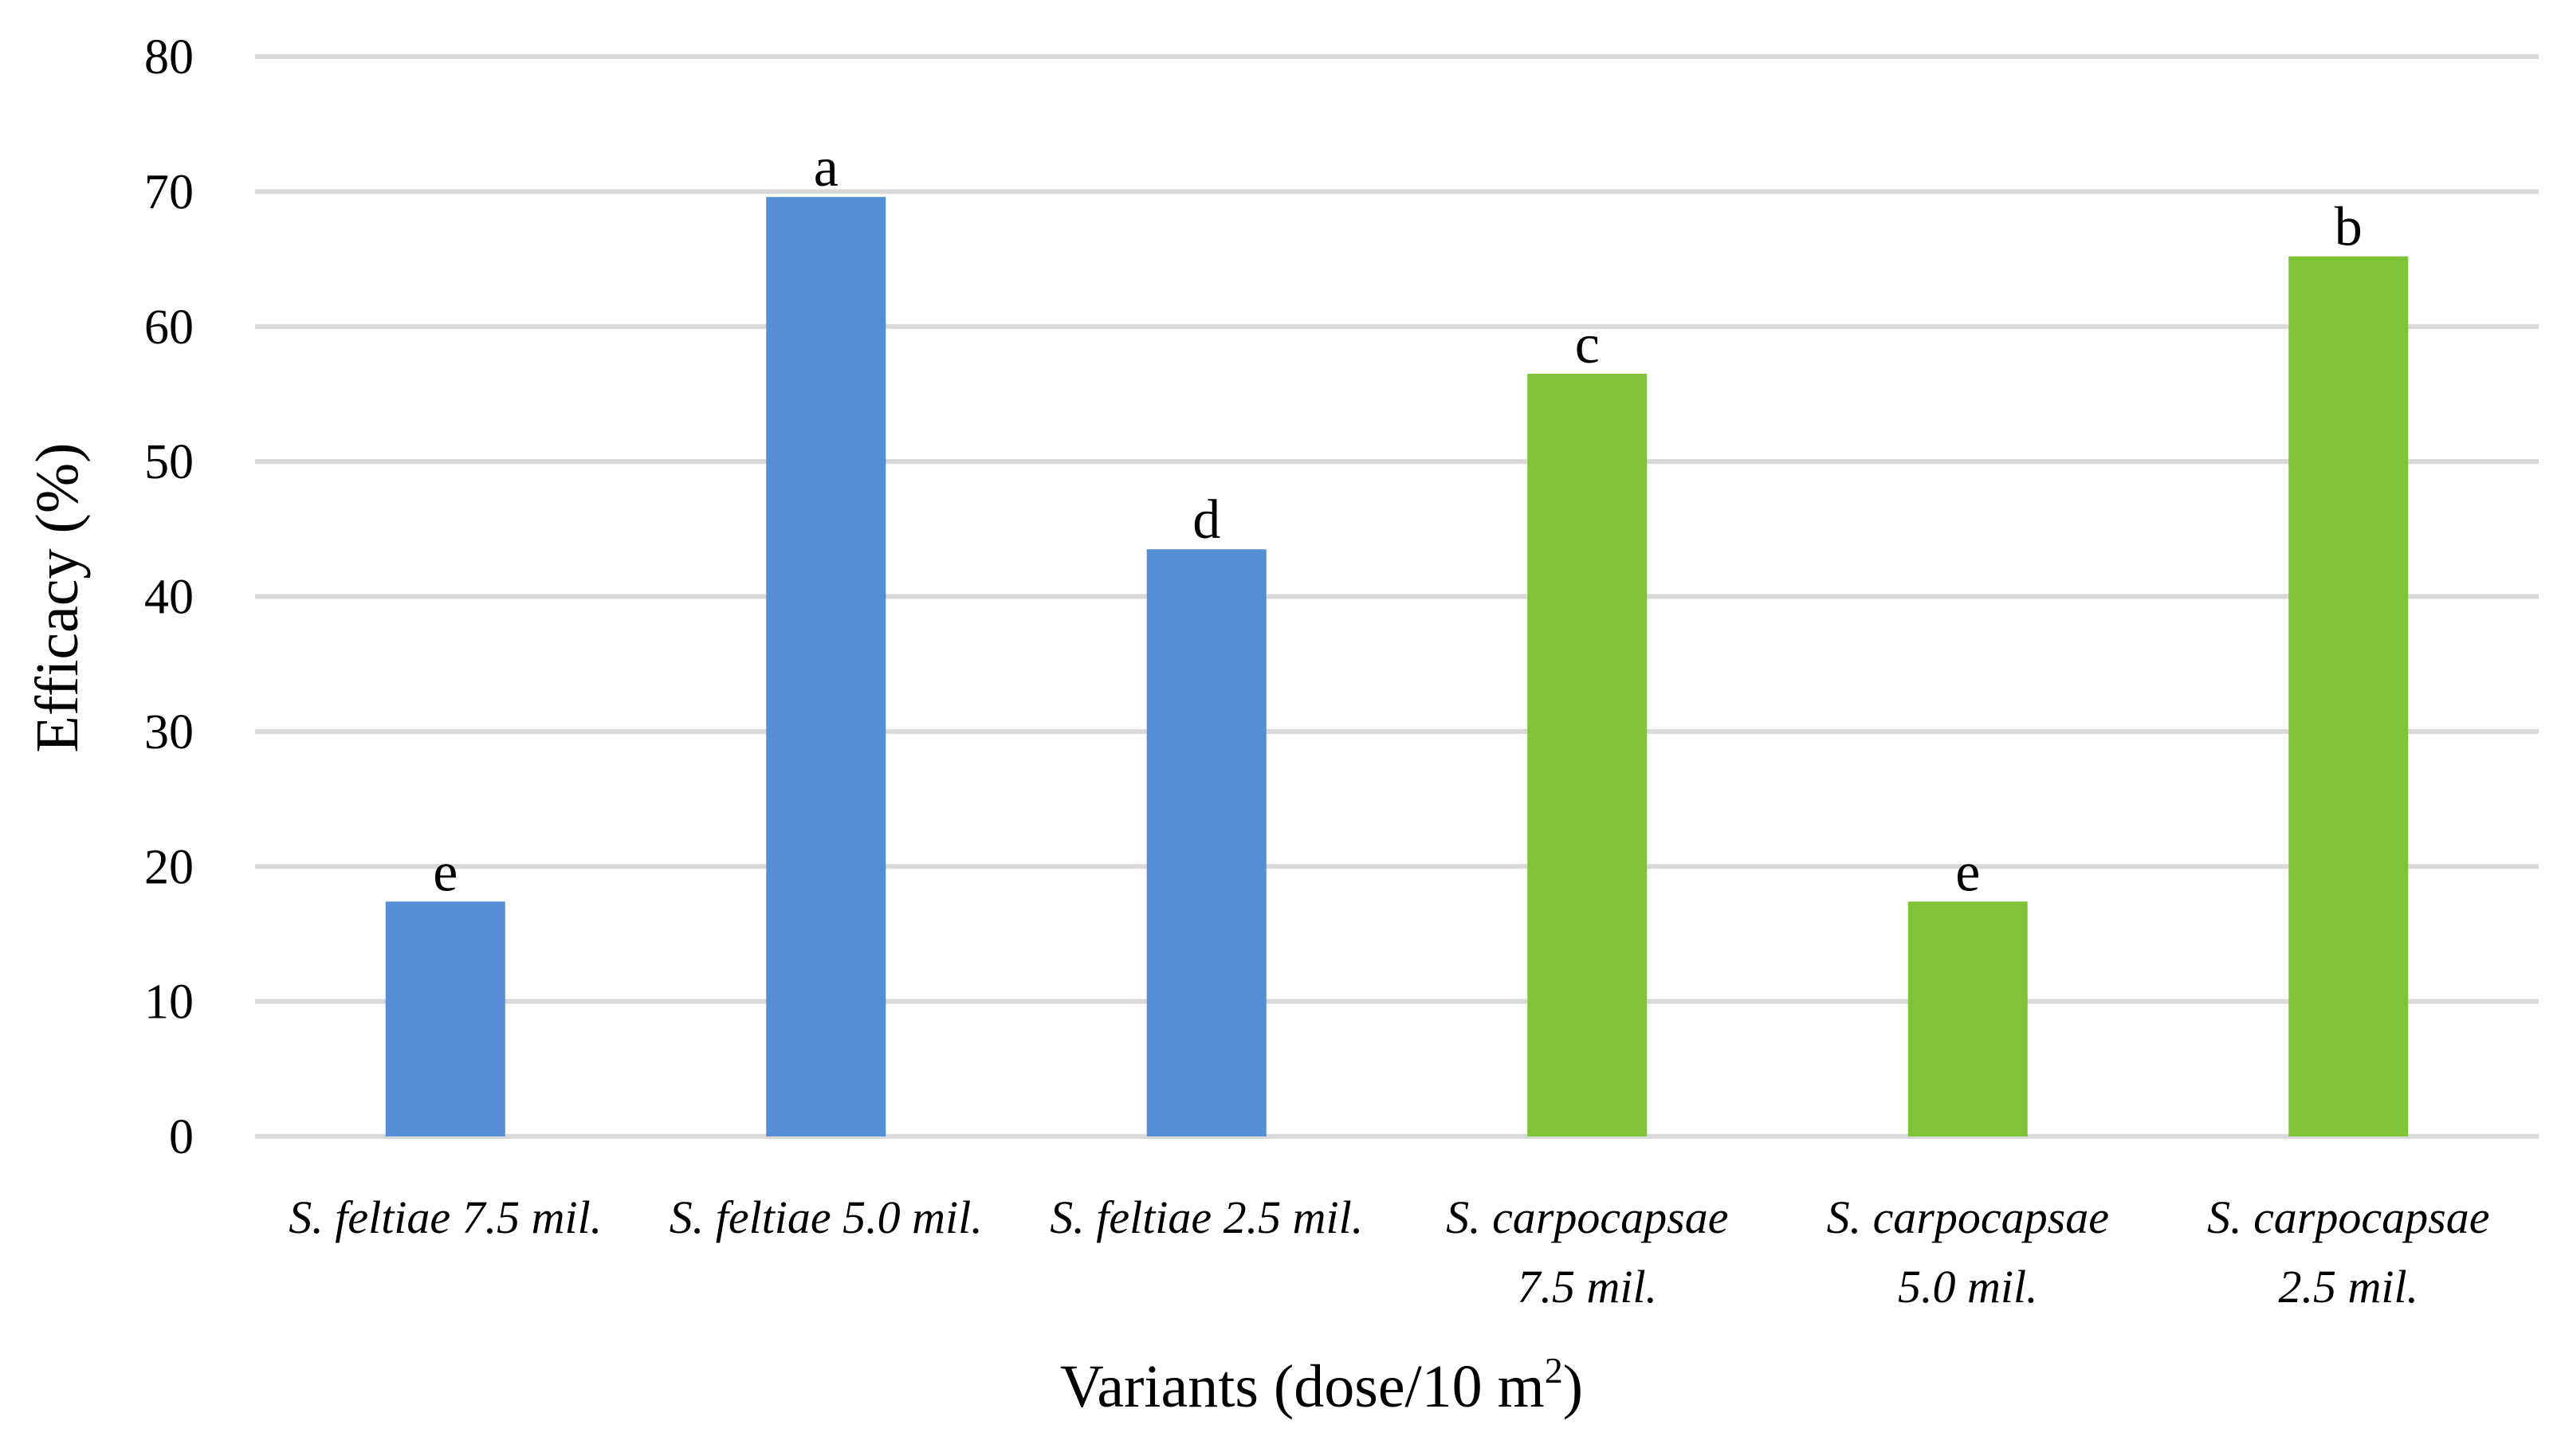 This screenshot has width=2561, height=1456. Describe the element at coordinates (2349, 227) in the screenshot. I see `bar-significance-label: b` at that location.